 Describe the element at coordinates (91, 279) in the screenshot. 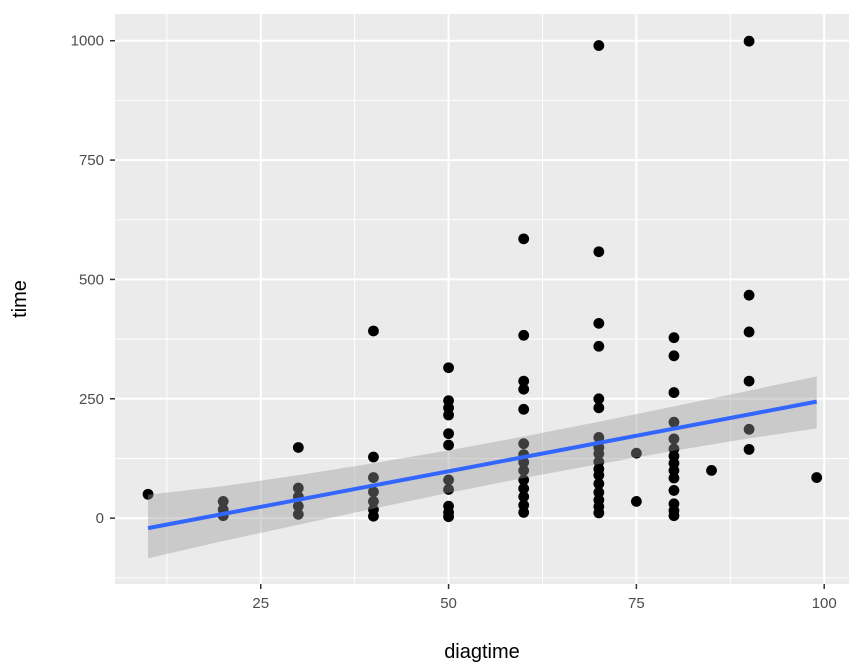

I see `y-tick-label: 500` at that location.